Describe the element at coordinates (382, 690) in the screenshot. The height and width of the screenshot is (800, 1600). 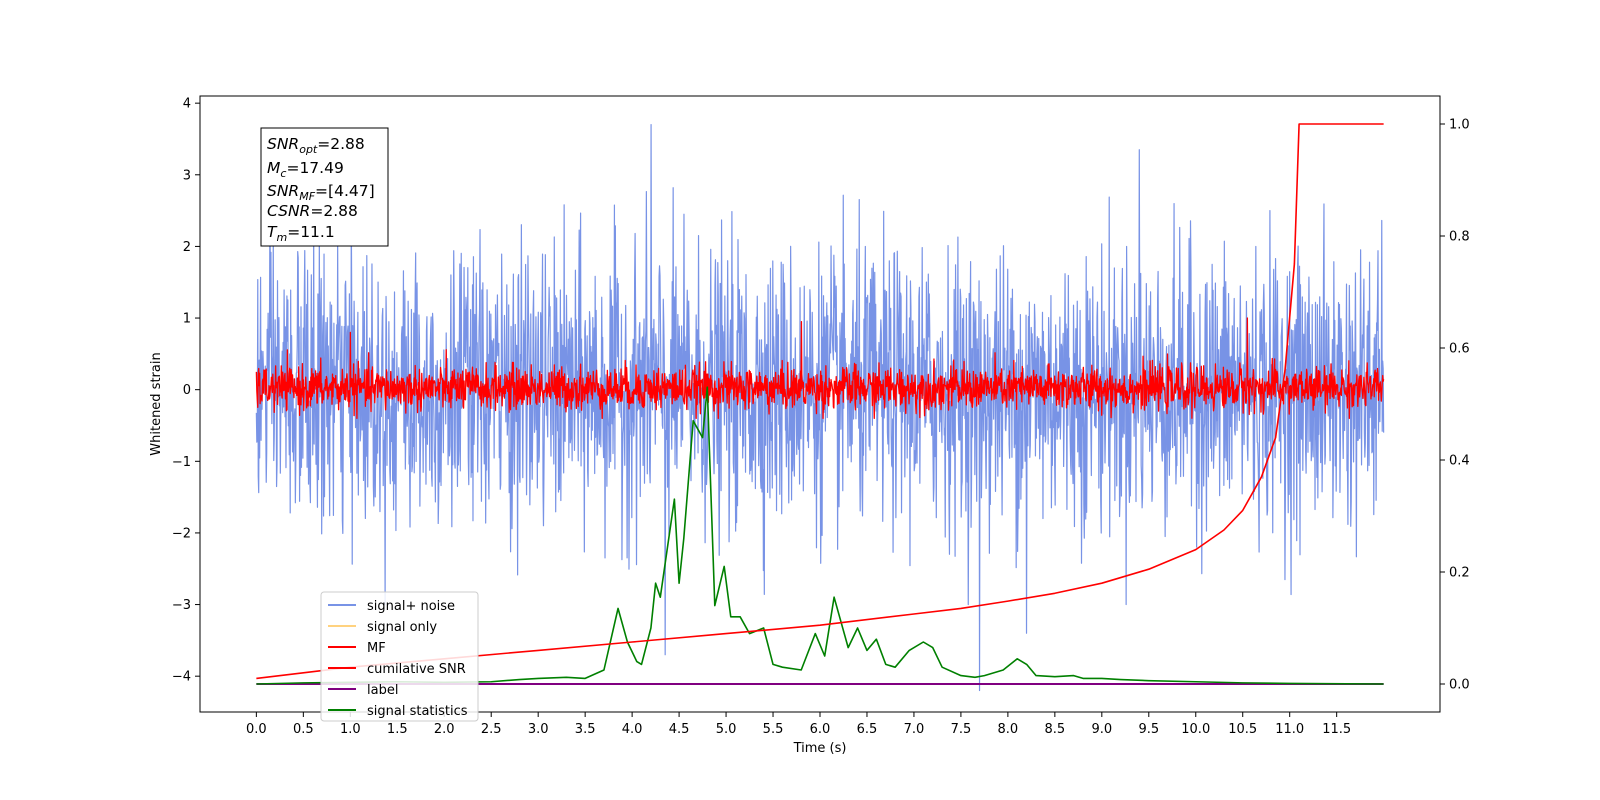
I see `legend-label-label: label` at that location.